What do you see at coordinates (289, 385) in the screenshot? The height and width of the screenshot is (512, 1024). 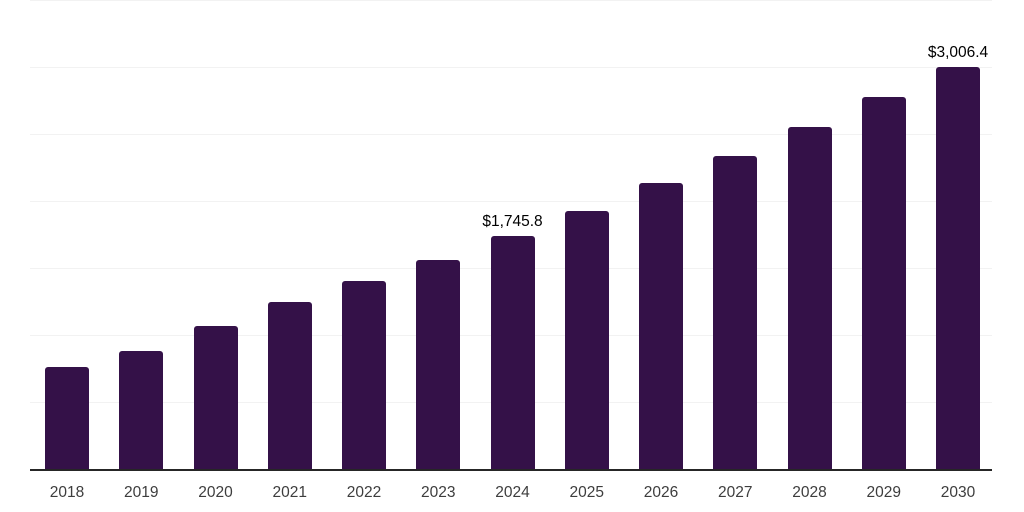 I see `bar-2021` at bounding box center [289, 385].